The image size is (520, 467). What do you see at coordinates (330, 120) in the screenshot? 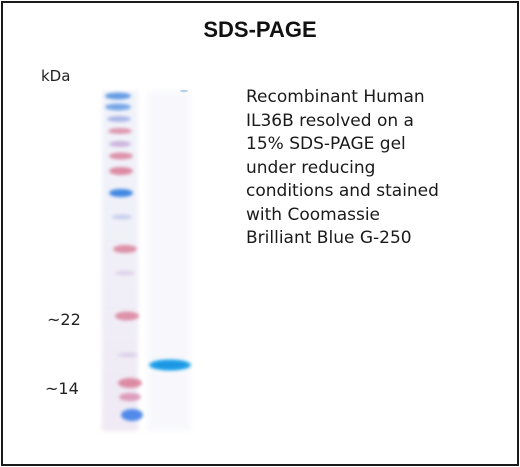
I see `description-line: IL36B resolved on a` at bounding box center [330, 120].